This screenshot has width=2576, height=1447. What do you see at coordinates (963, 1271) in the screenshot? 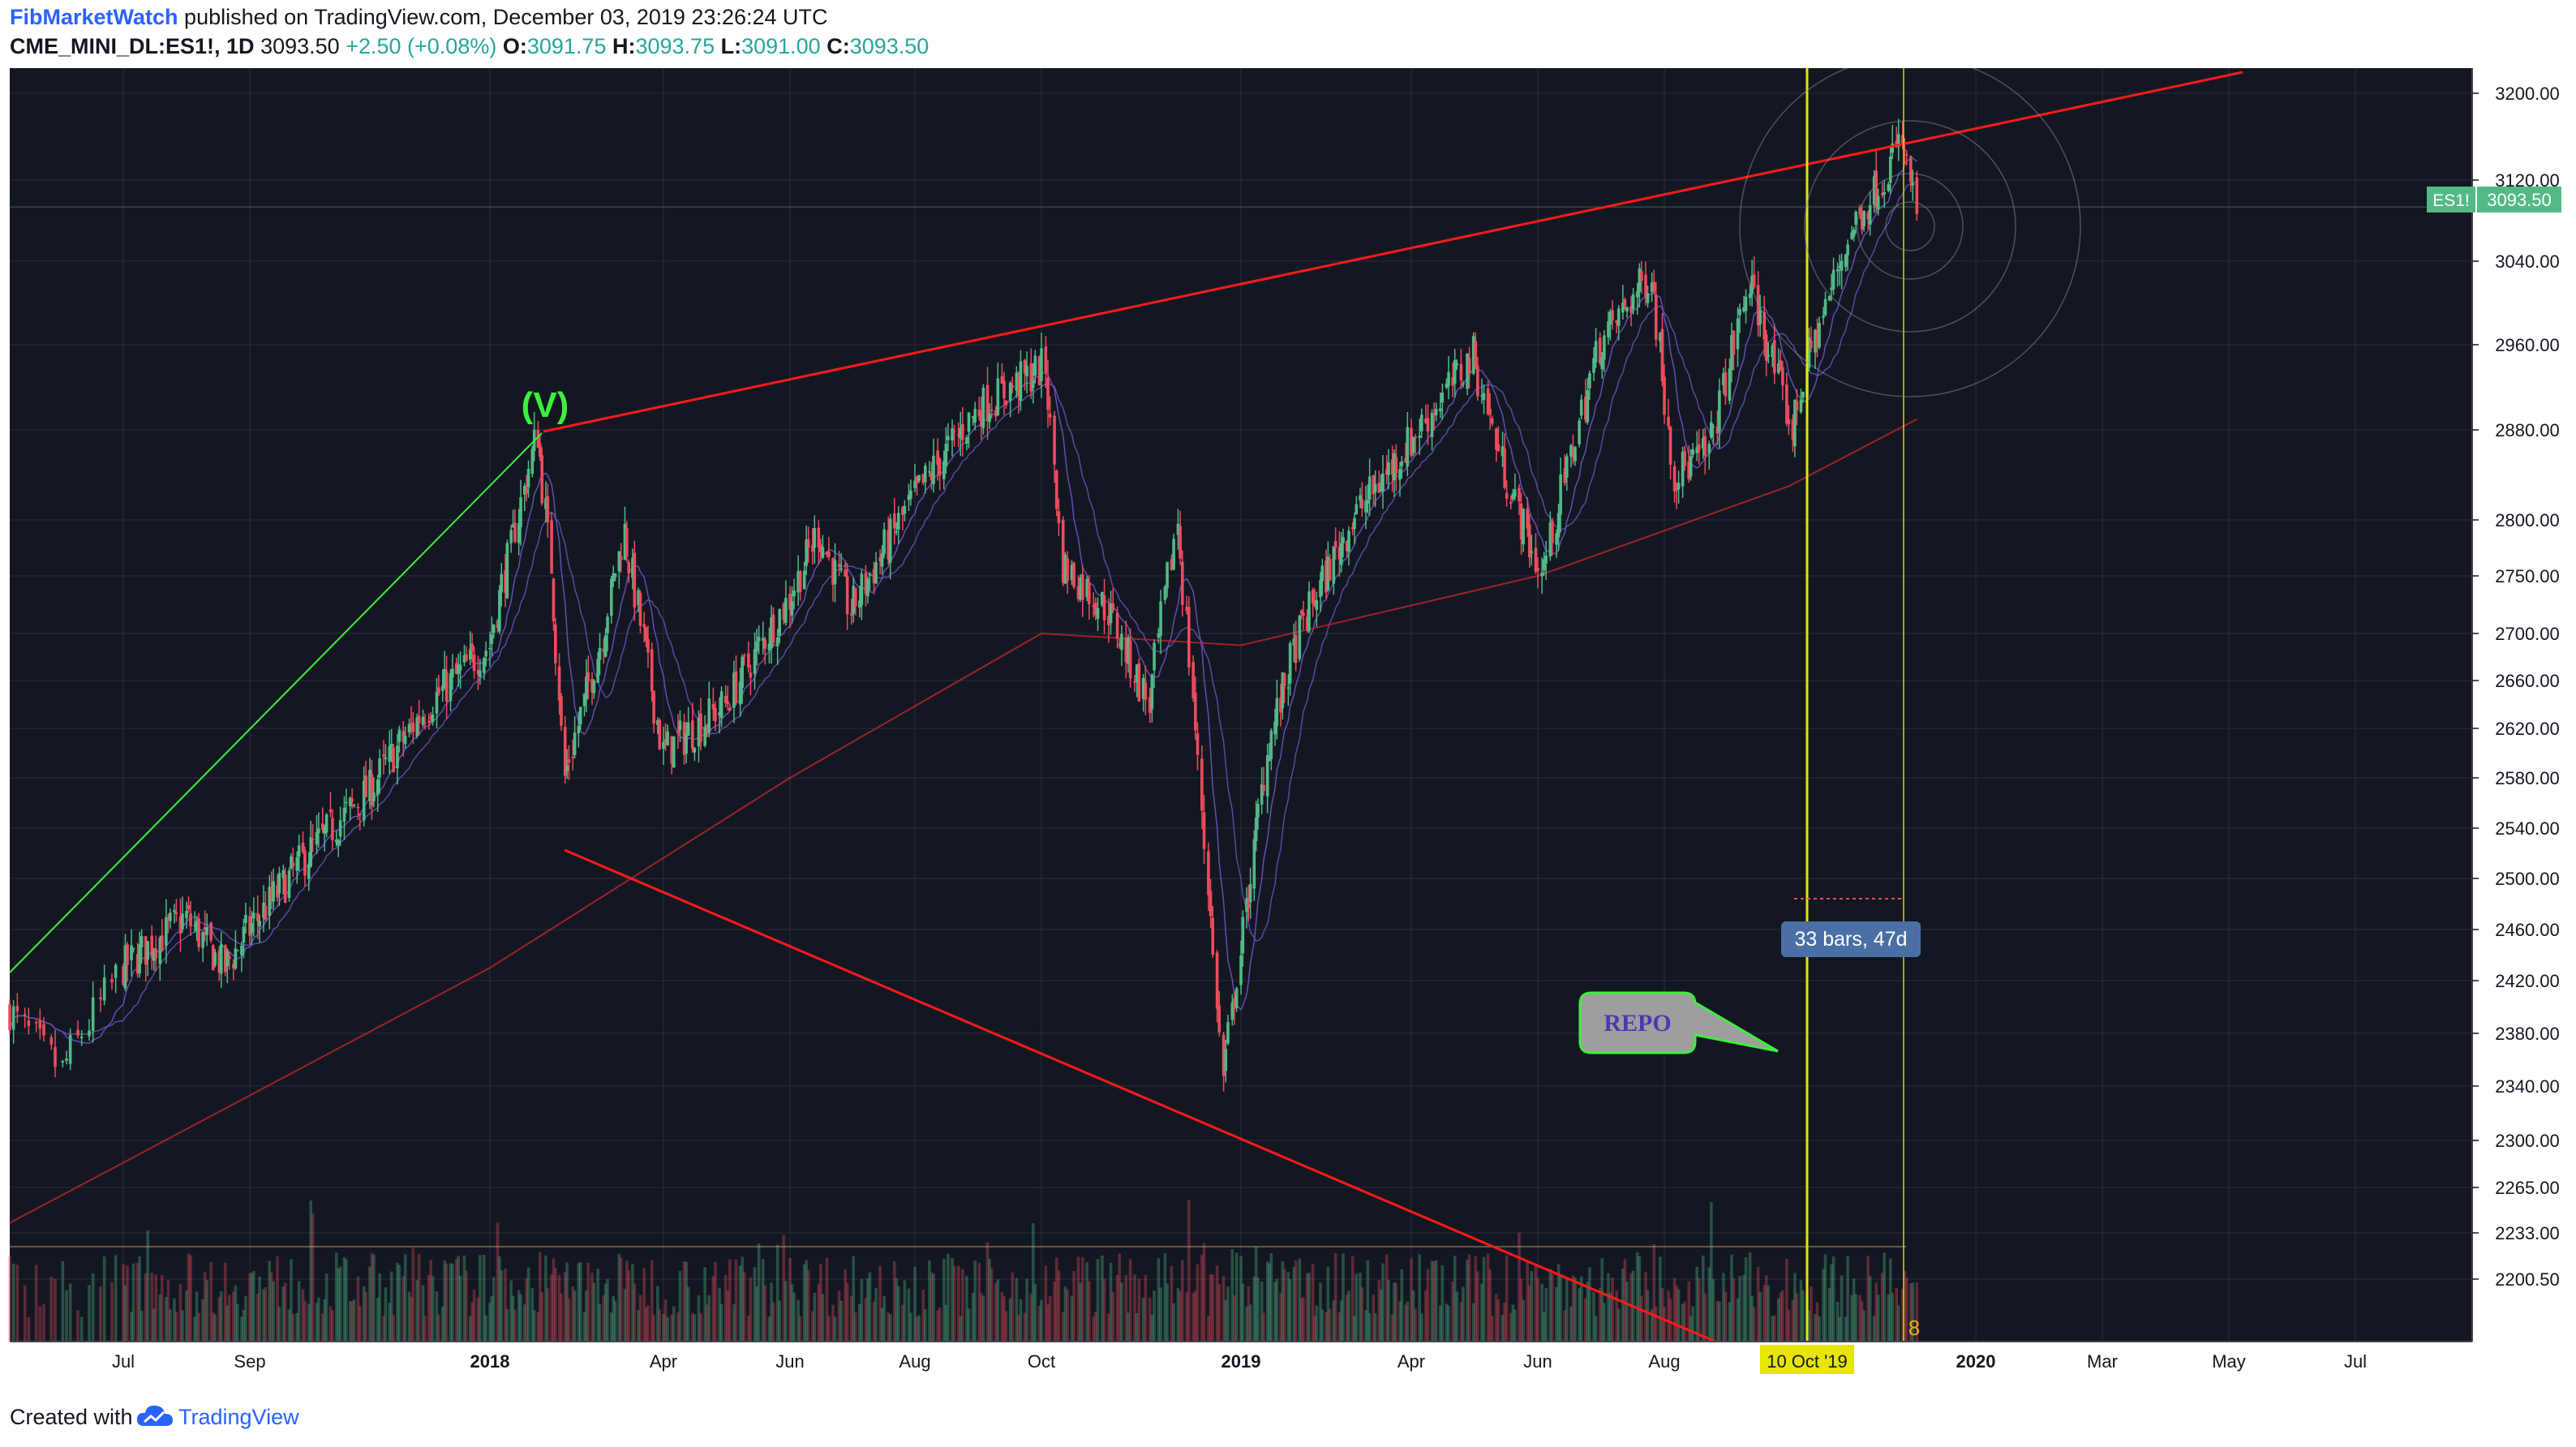
I see `volume-bars` at bounding box center [963, 1271].